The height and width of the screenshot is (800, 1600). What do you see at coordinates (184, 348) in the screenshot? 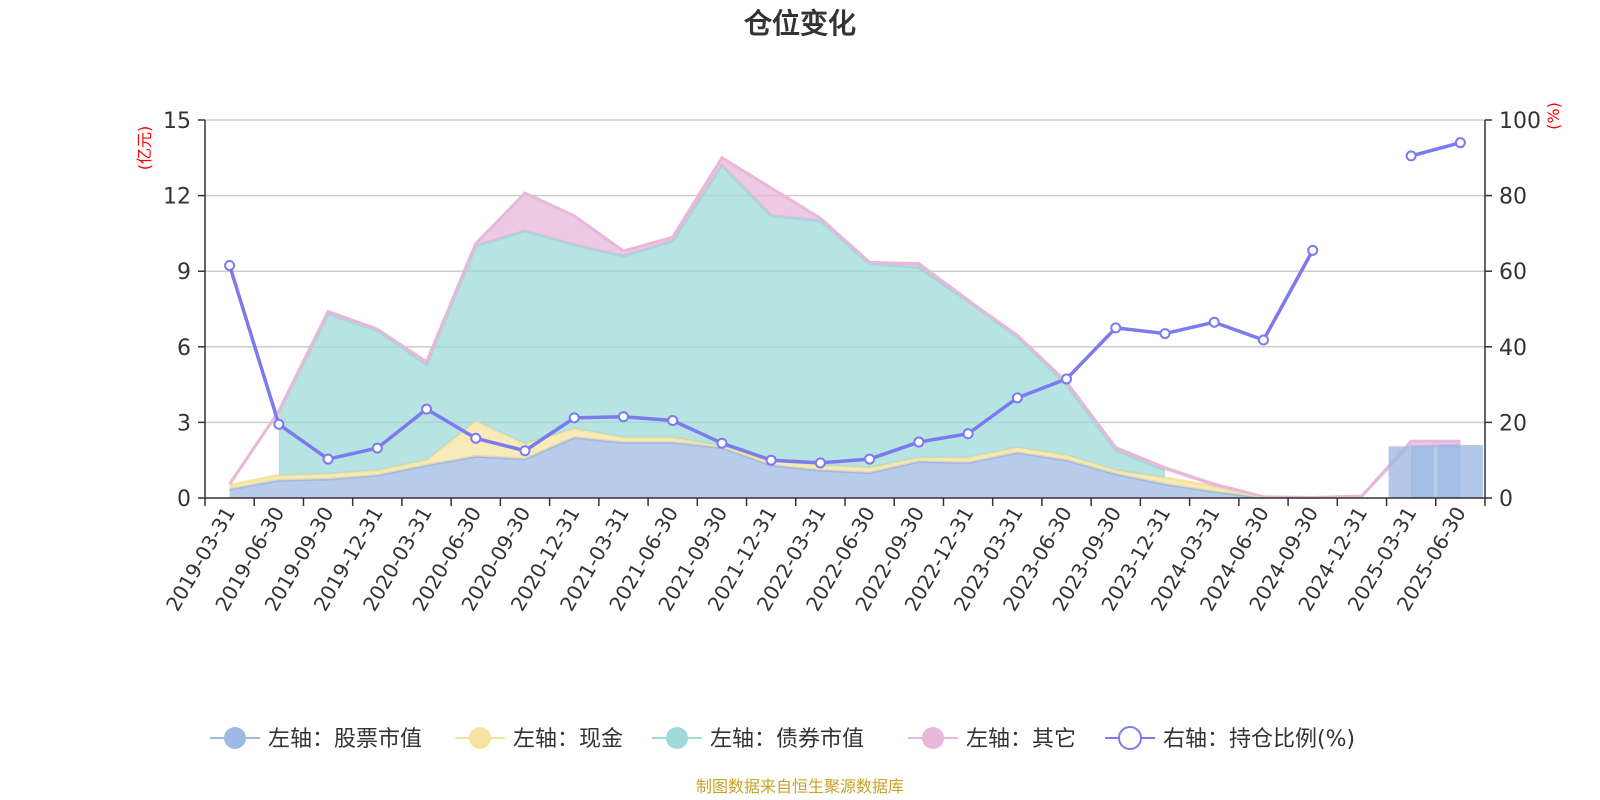
I see `left-tick-label-2: 6` at bounding box center [184, 348].